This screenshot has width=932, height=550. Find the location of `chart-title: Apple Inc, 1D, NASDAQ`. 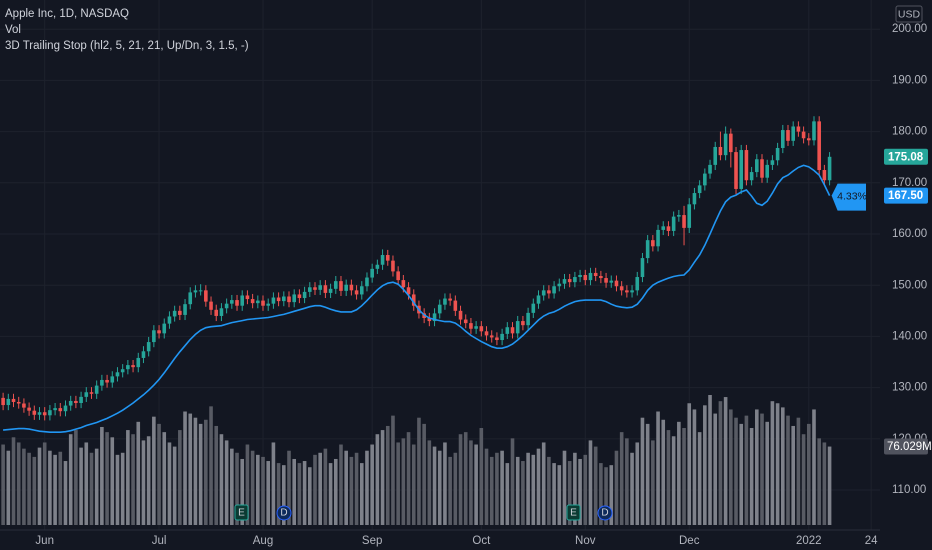

chart-title: Apple Inc, 1D, NASDAQ is located at coordinates (67, 14).